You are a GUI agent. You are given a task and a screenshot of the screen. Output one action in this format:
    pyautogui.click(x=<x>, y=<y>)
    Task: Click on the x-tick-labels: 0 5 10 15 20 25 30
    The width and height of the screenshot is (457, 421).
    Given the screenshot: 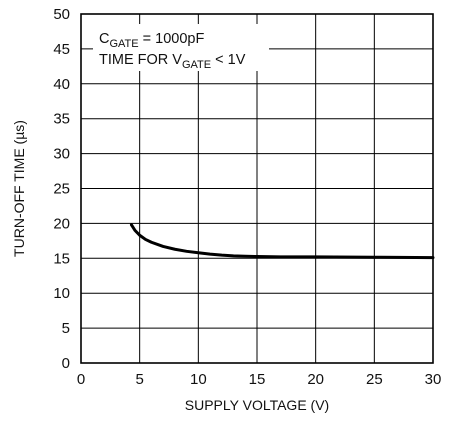 What is the action you would take?
    pyautogui.click(x=259, y=379)
    